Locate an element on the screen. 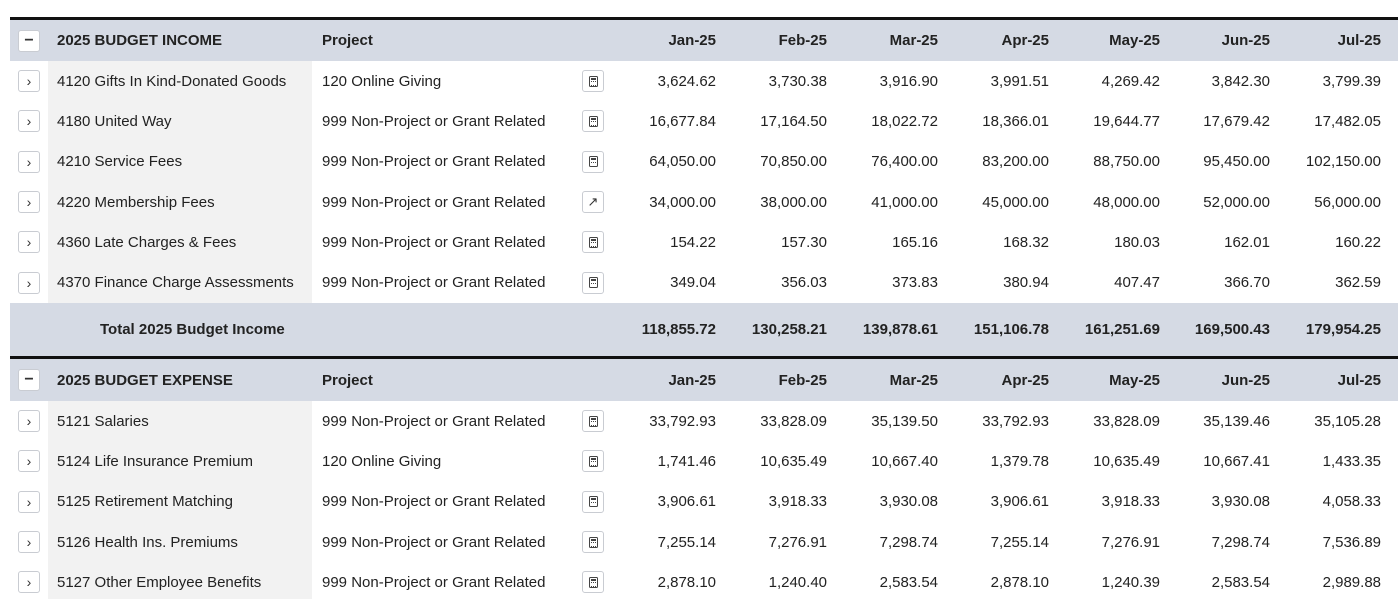 The height and width of the screenshot is (599, 1398). month-value: 1,240.40 is located at coordinates (797, 582).